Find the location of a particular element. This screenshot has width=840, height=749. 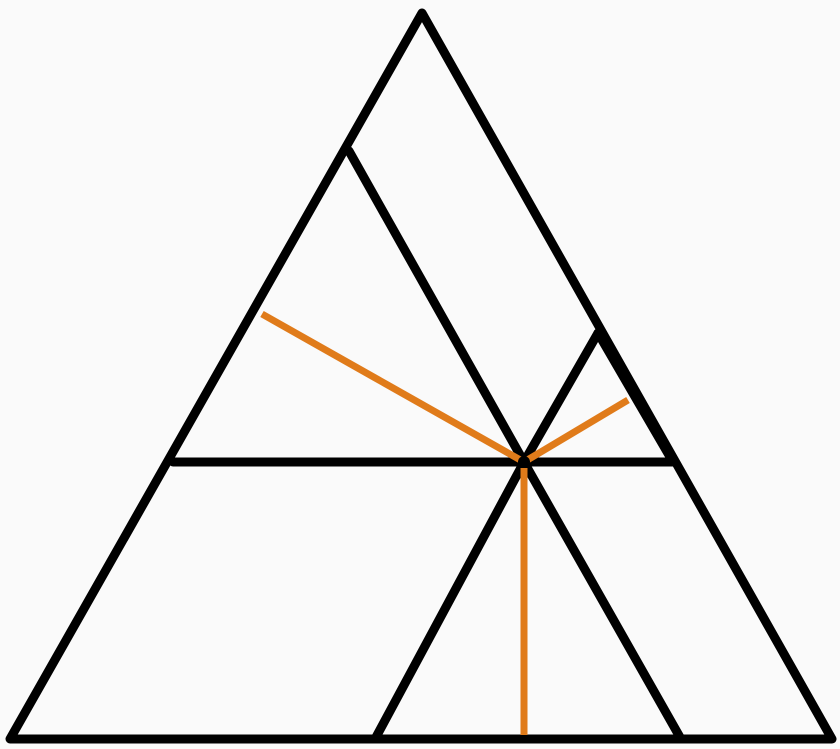

interior-point is located at coordinates (524, 462).